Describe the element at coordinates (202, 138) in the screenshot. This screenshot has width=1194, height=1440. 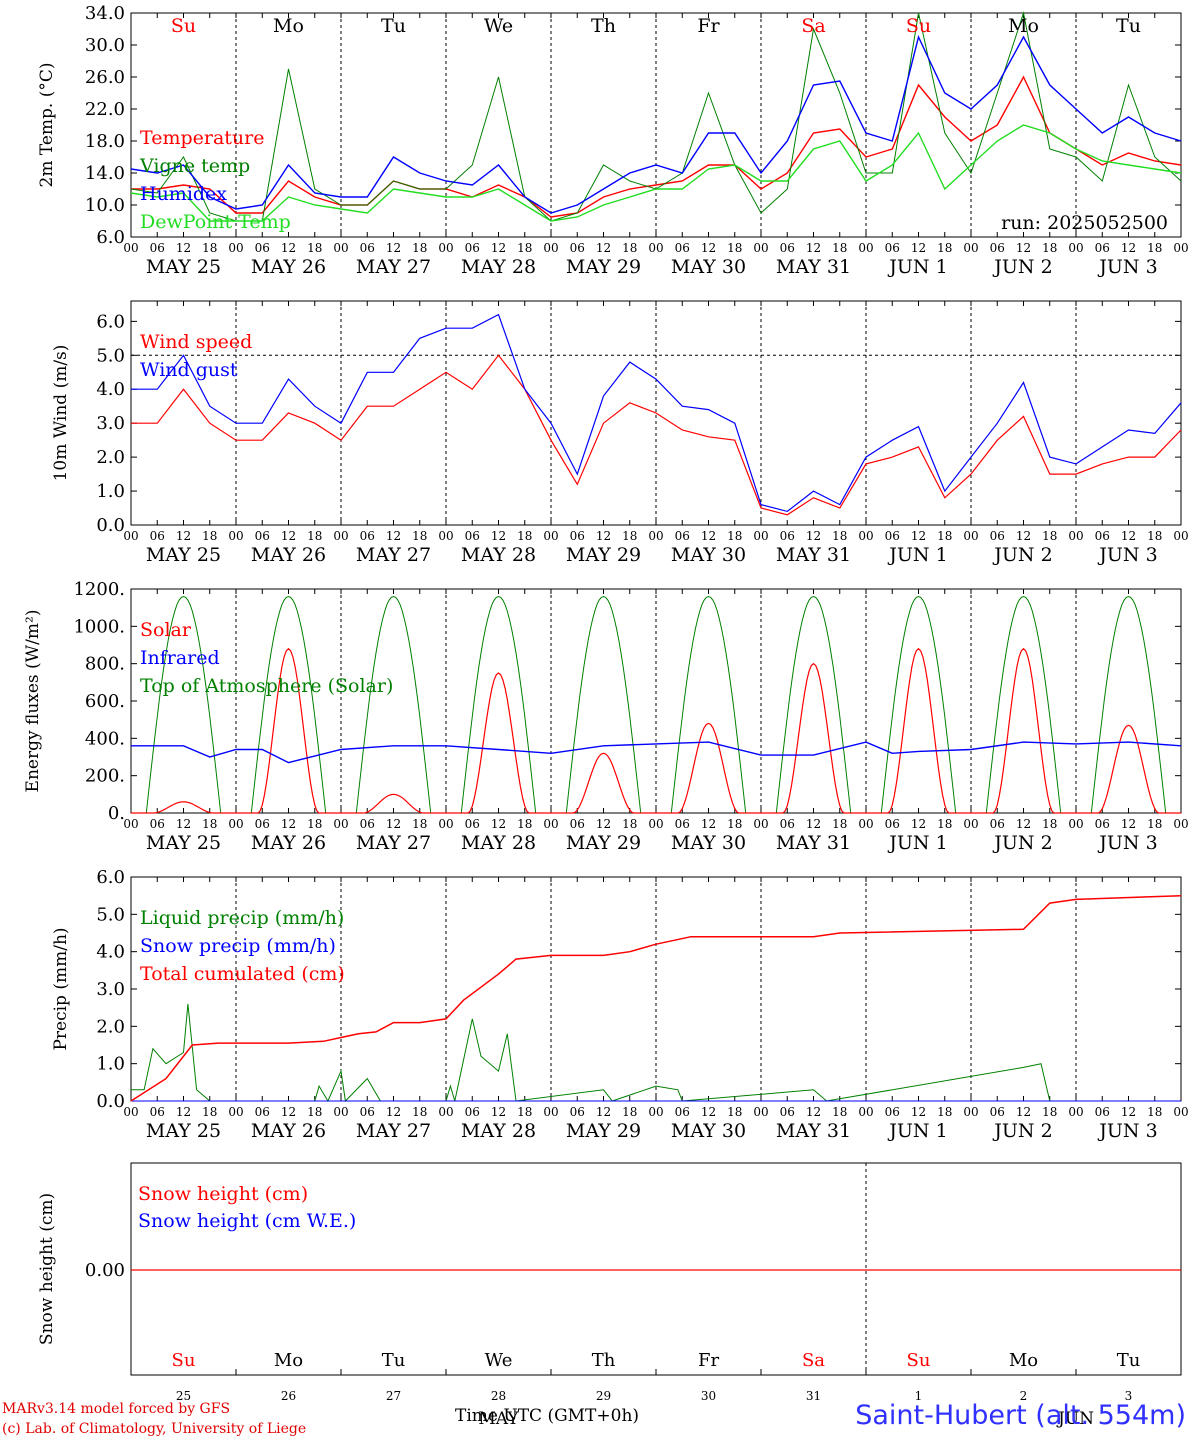
I see `legend-entry: Temperature` at that location.